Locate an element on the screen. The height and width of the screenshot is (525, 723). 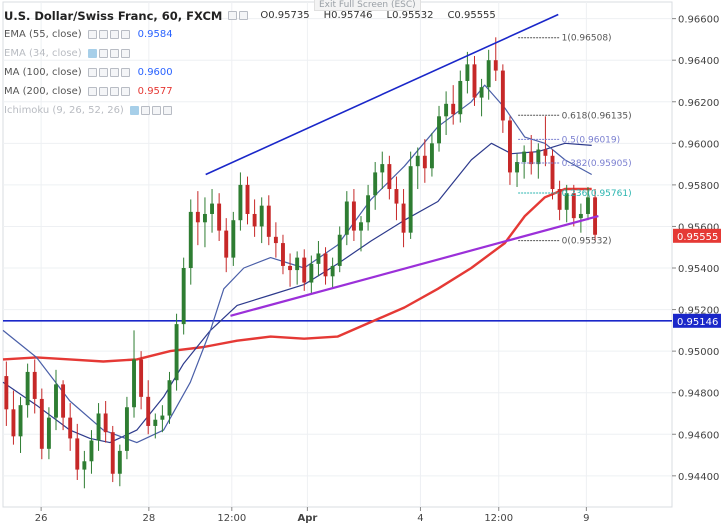
y-tick-label: 0.95000 is located at coordinates (698, 352).